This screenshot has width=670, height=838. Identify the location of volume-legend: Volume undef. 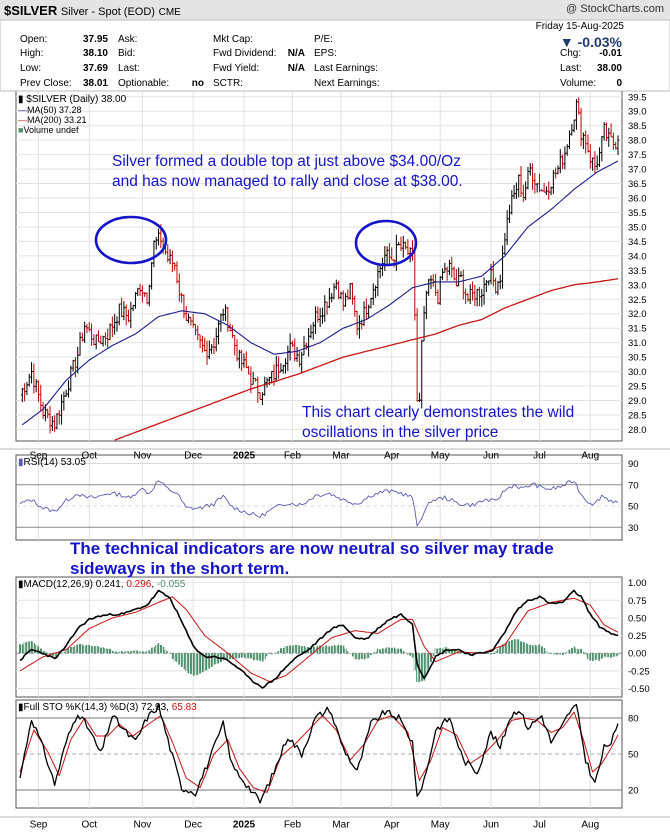
(51, 130).